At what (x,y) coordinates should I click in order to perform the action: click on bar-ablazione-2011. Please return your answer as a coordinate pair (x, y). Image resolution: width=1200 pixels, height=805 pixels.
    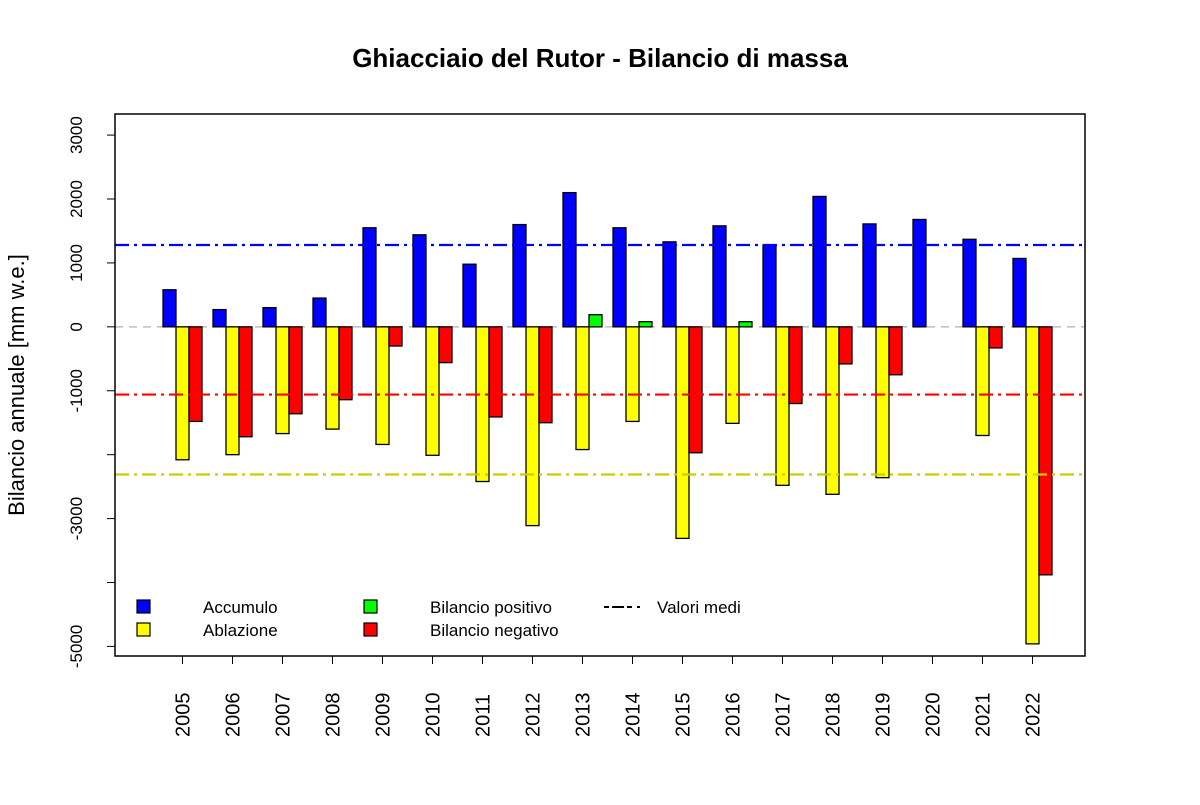
    Looking at the image, I should click on (482, 404).